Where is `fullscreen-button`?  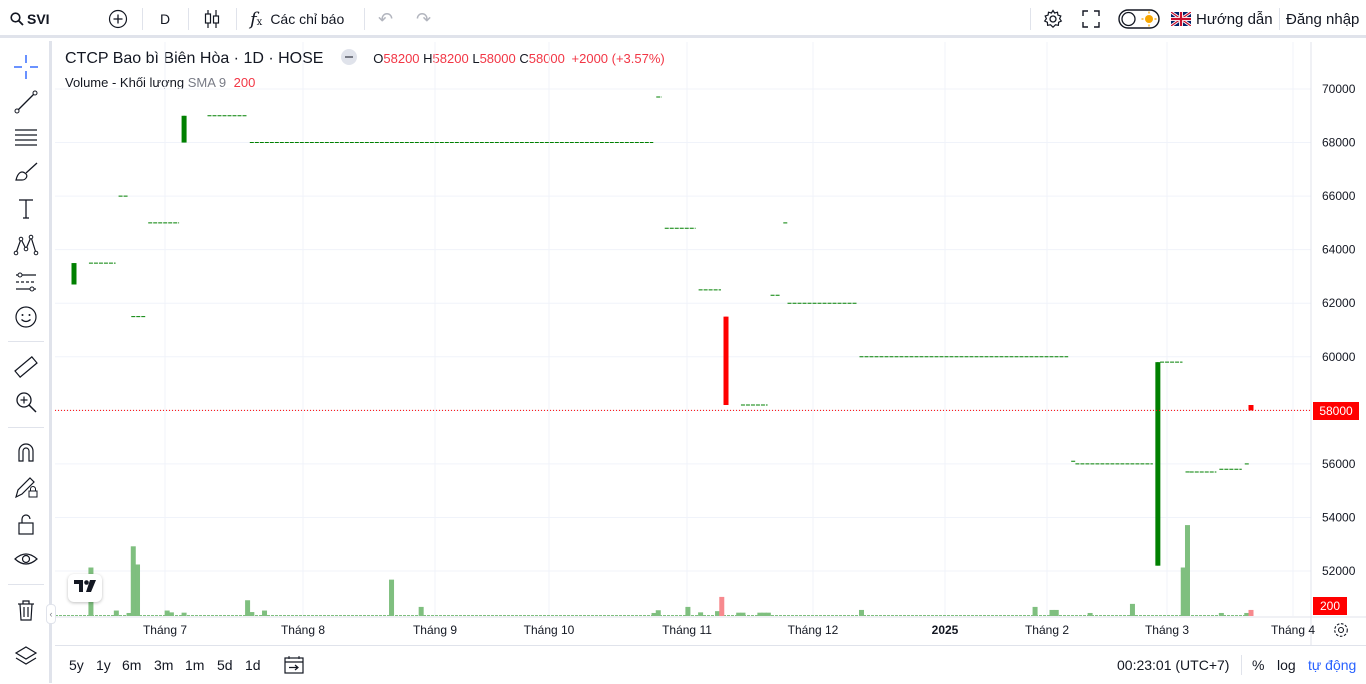
fullscreen-button is located at coordinates (1091, 19).